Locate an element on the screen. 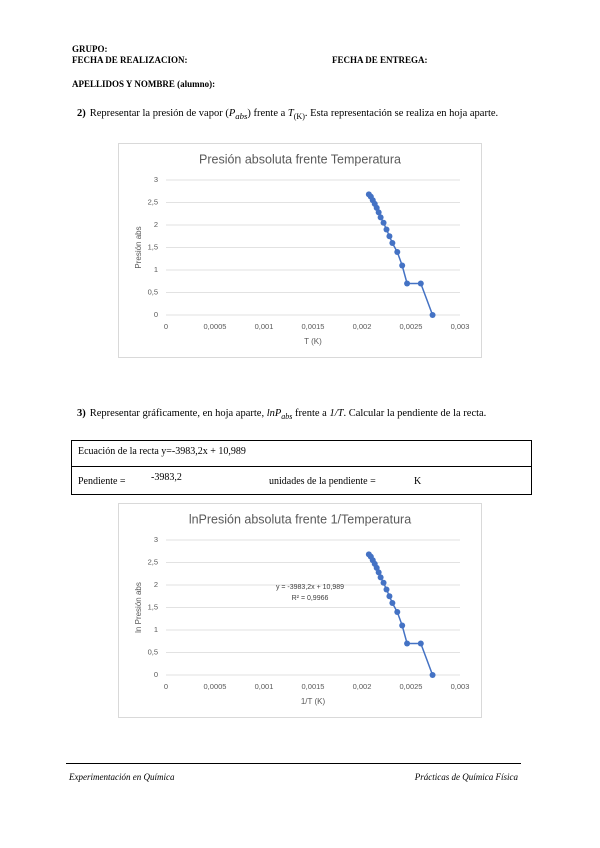 Image resolution: width=600 pixels, height=848 pixels. symbol: P is located at coordinates (232, 113).